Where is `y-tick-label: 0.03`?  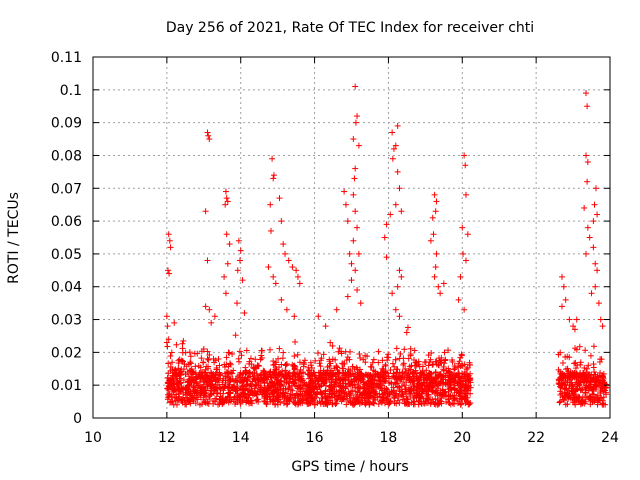 y-tick-label: 0.03 is located at coordinates (66, 321).